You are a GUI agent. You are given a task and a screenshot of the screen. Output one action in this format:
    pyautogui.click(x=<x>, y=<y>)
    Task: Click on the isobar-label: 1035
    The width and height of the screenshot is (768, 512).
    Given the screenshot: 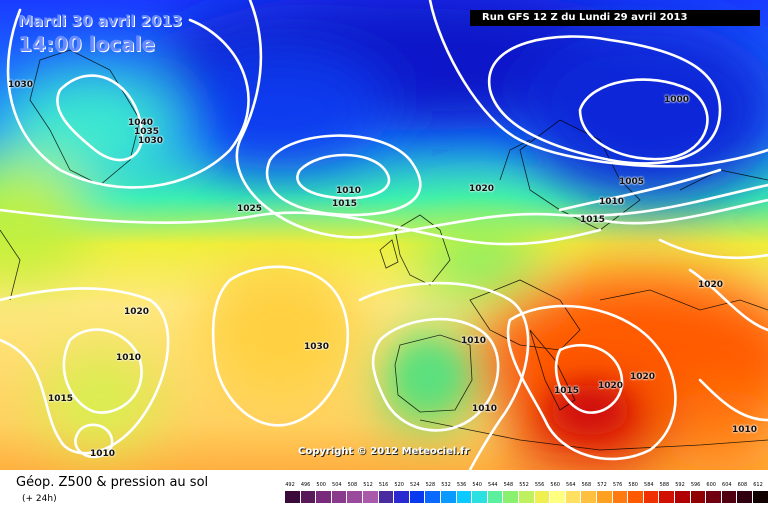 What is the action you would take?
    pyautogui.click(x=147, y=132)
    